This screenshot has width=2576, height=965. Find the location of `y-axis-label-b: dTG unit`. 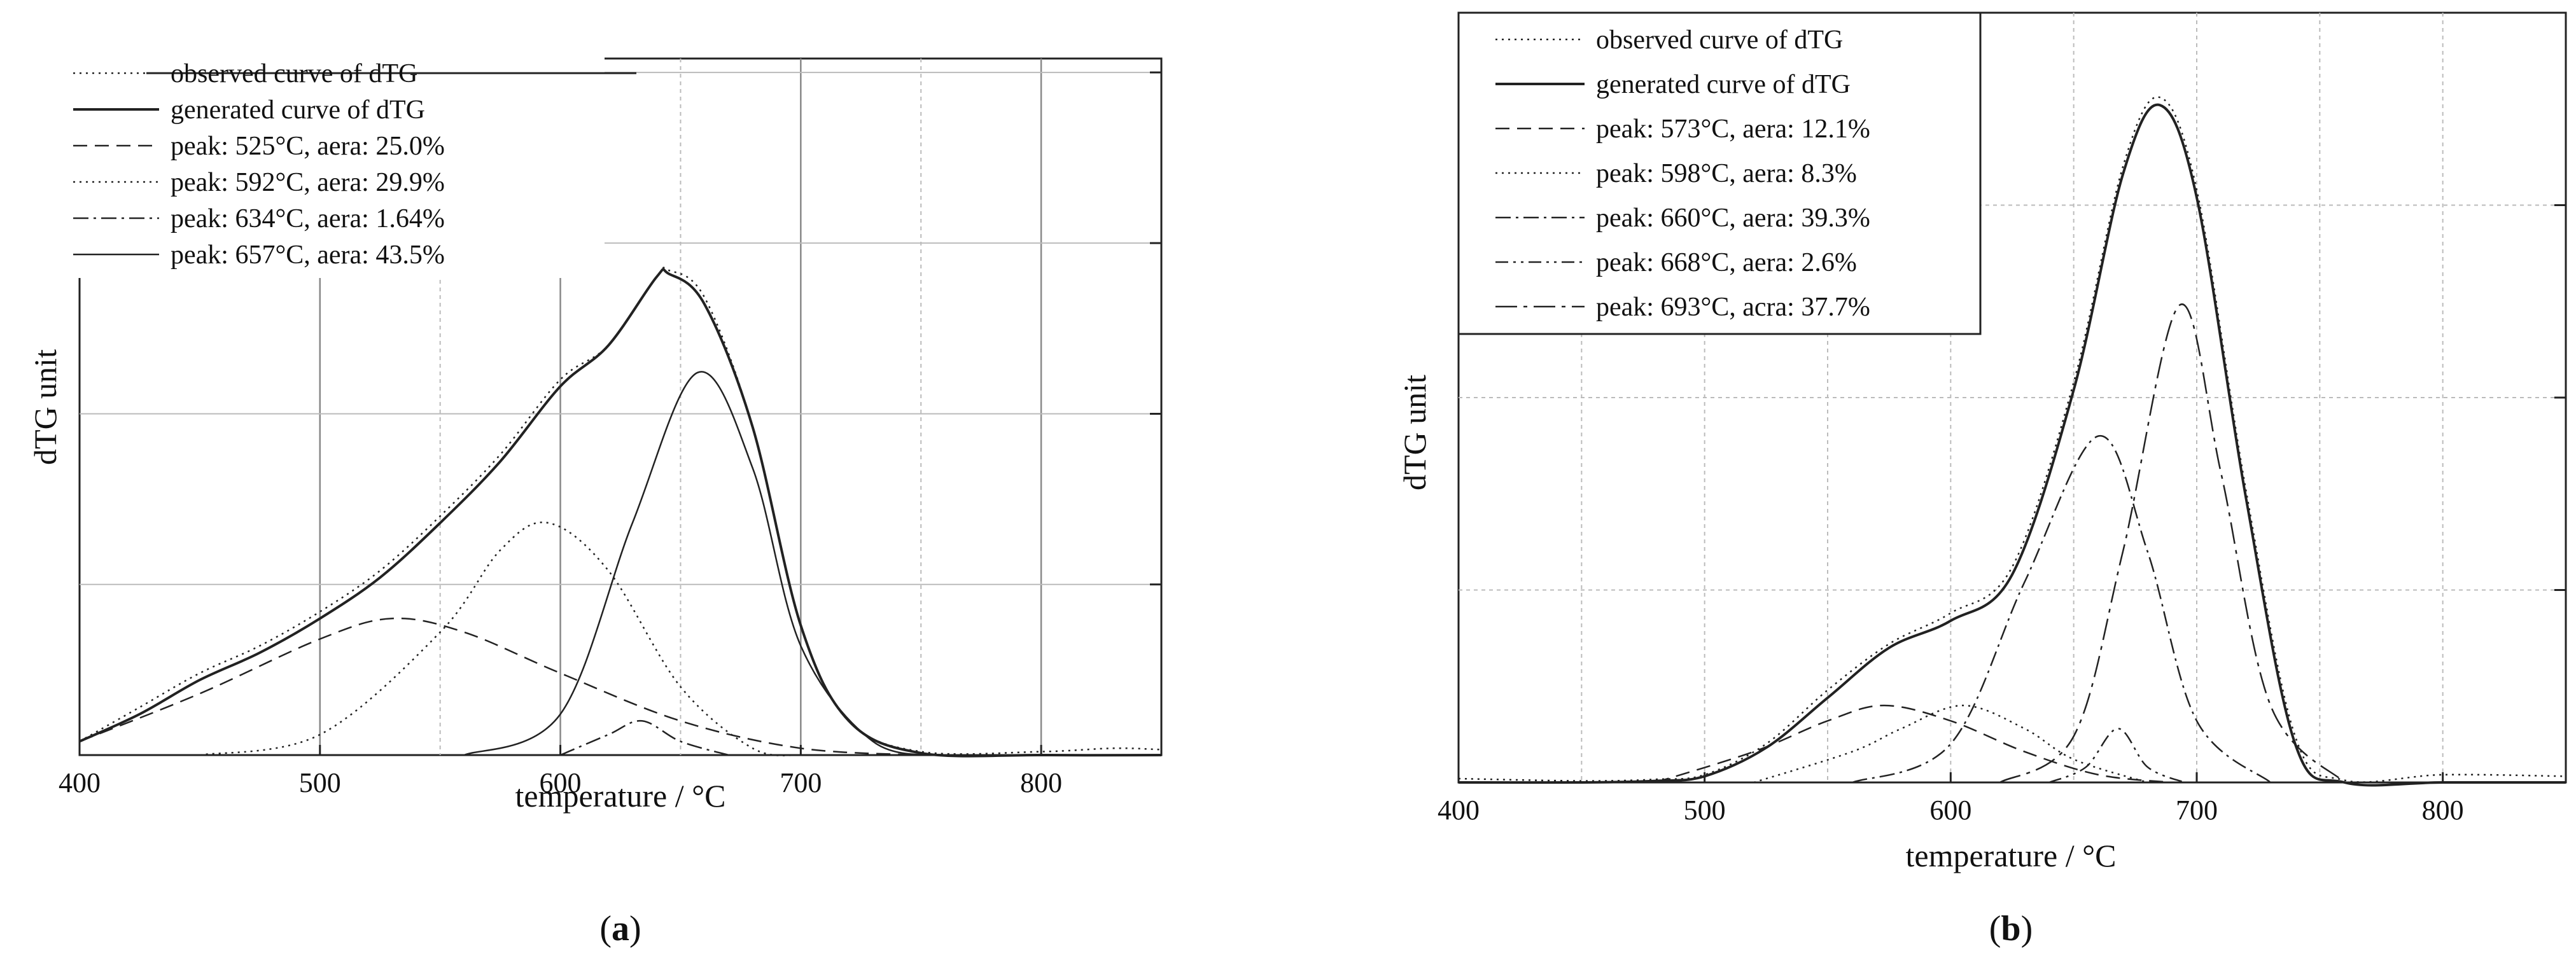

y-axis-label-b: dTG unit is located at coordinates (1414, 432).